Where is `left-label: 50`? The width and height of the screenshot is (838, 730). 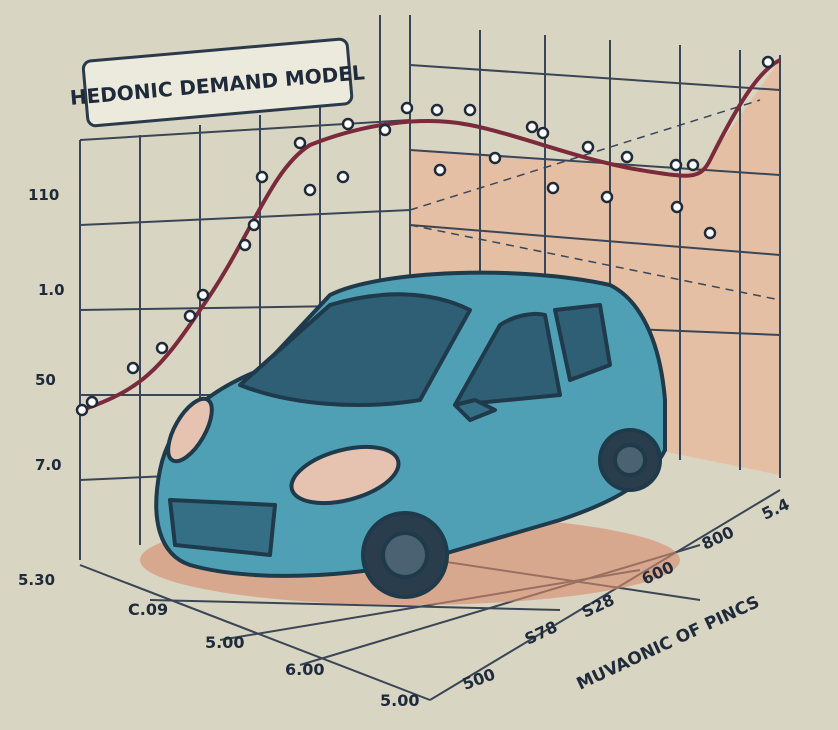 left-label: 50 is located at coordinates (45, 380).